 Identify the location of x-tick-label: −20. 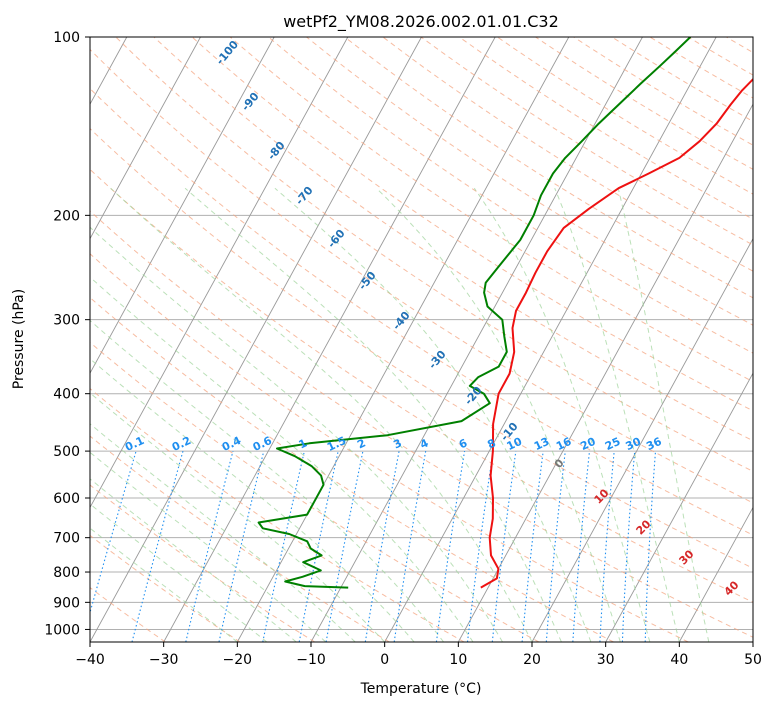
(238, 660).